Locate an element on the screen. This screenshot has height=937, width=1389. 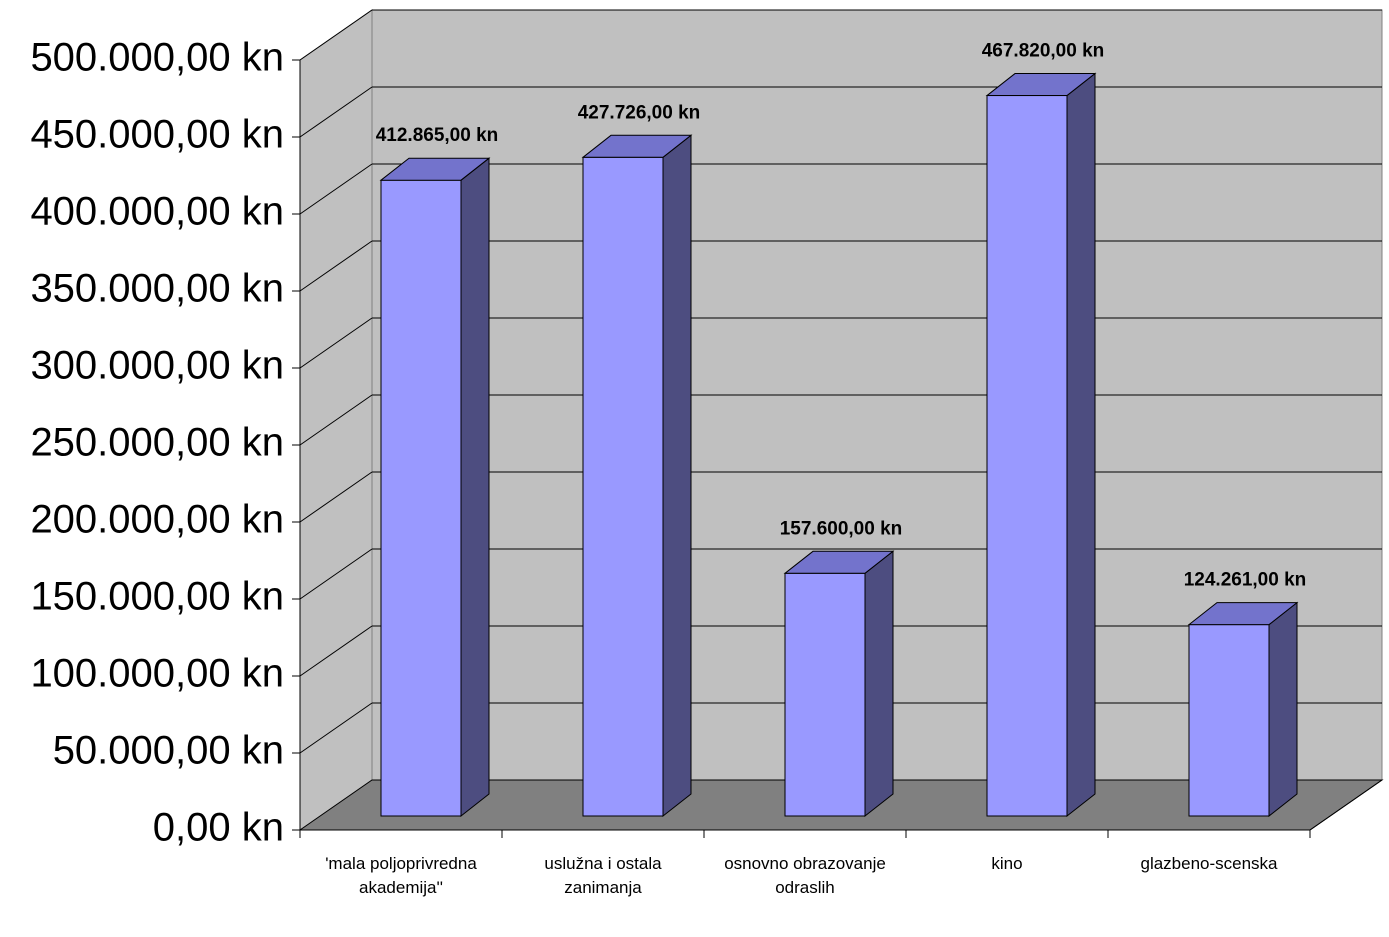
x-tick-label: kino is located at coordinates (1007, 863).